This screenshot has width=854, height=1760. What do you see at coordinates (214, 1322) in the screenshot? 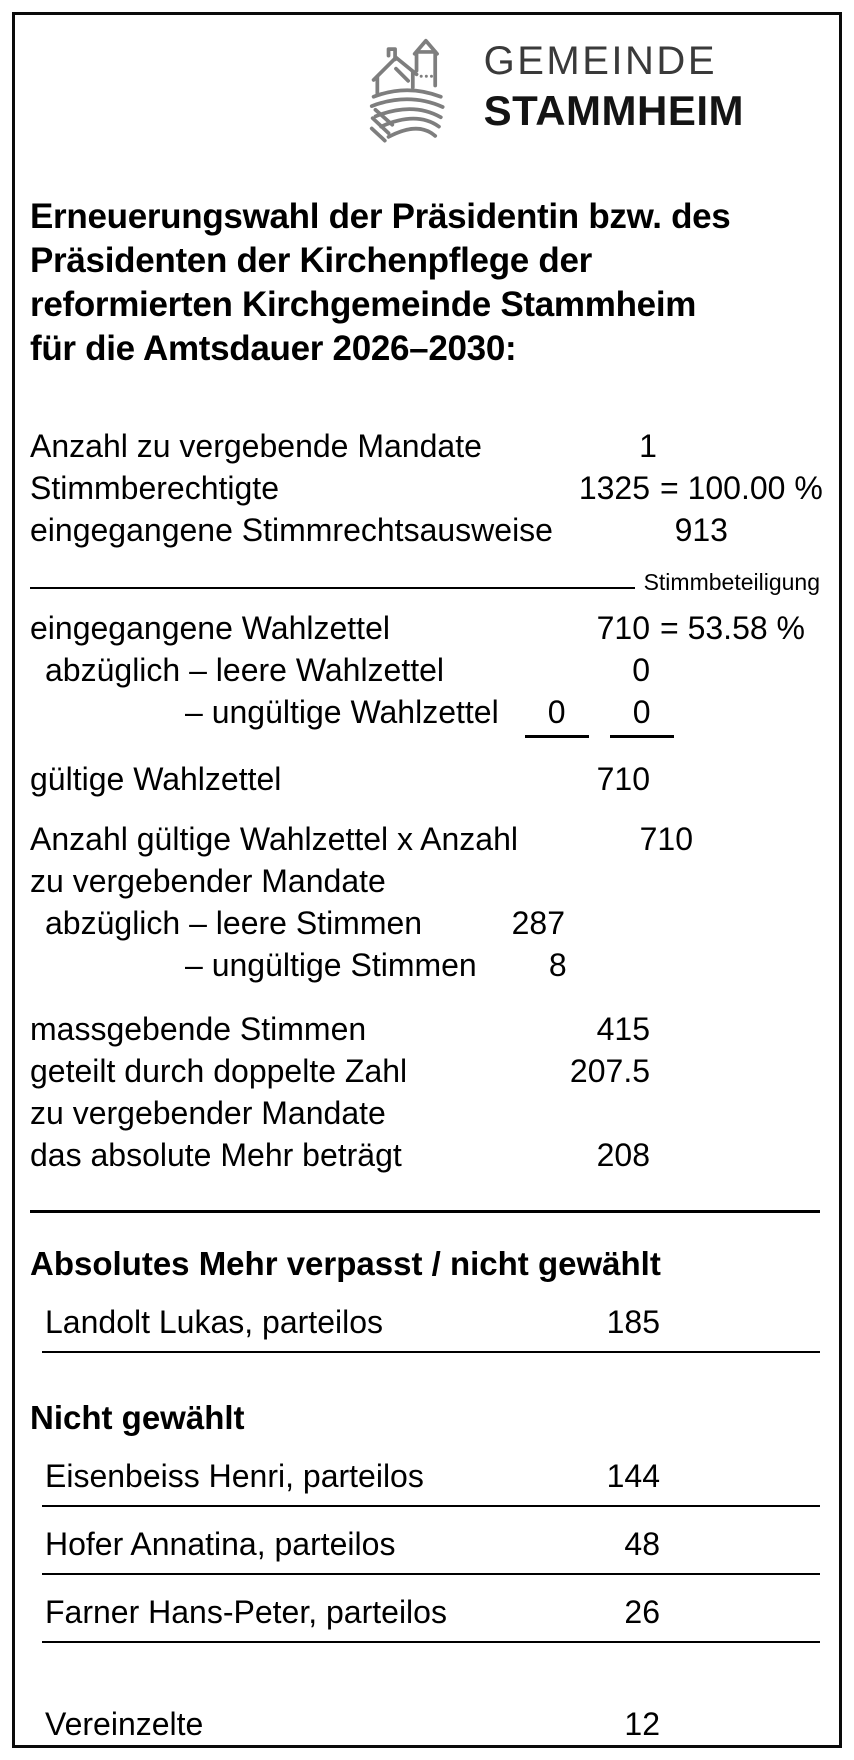
I see `candidate-name: Landolt Lukas, parteilos` at bounding box center [214, 1322].